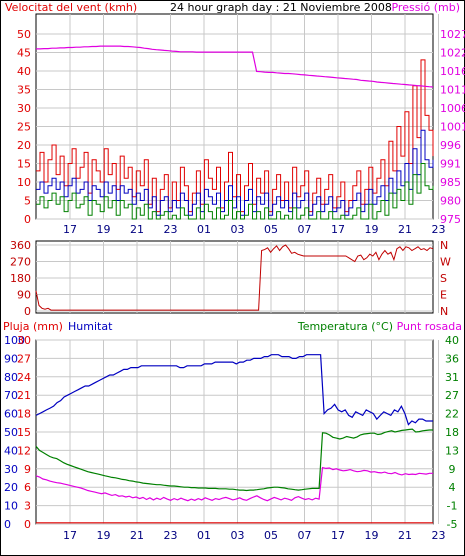 This screenshot has width=465, height=556. I want to click on rain-tick-label: 27, so click(24, 358).